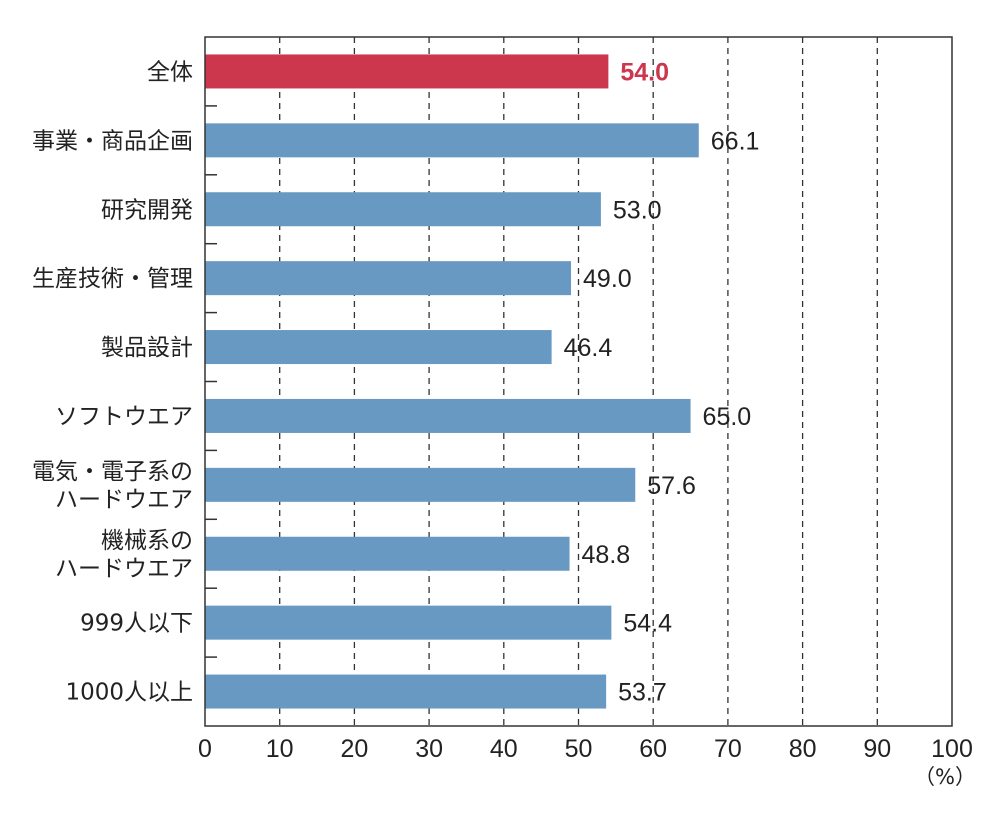  I want to click on x-tick-label: 10, so click(280, 749).